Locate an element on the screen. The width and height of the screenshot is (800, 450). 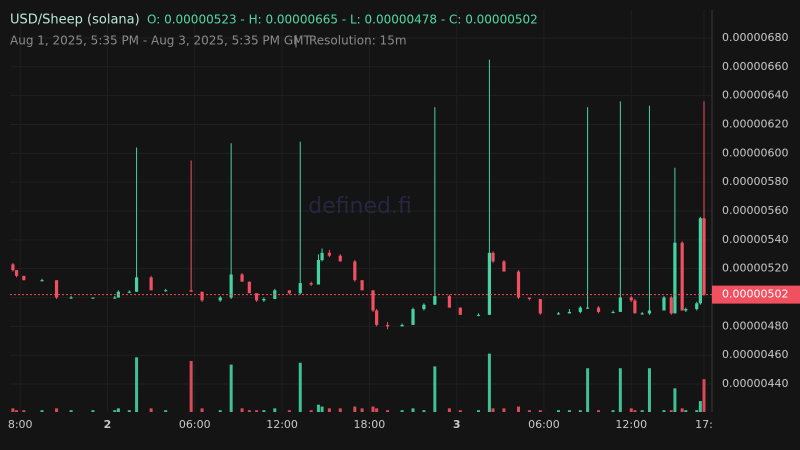
y-tick-label: 0.00000460 is located at coordinates (755, 354).